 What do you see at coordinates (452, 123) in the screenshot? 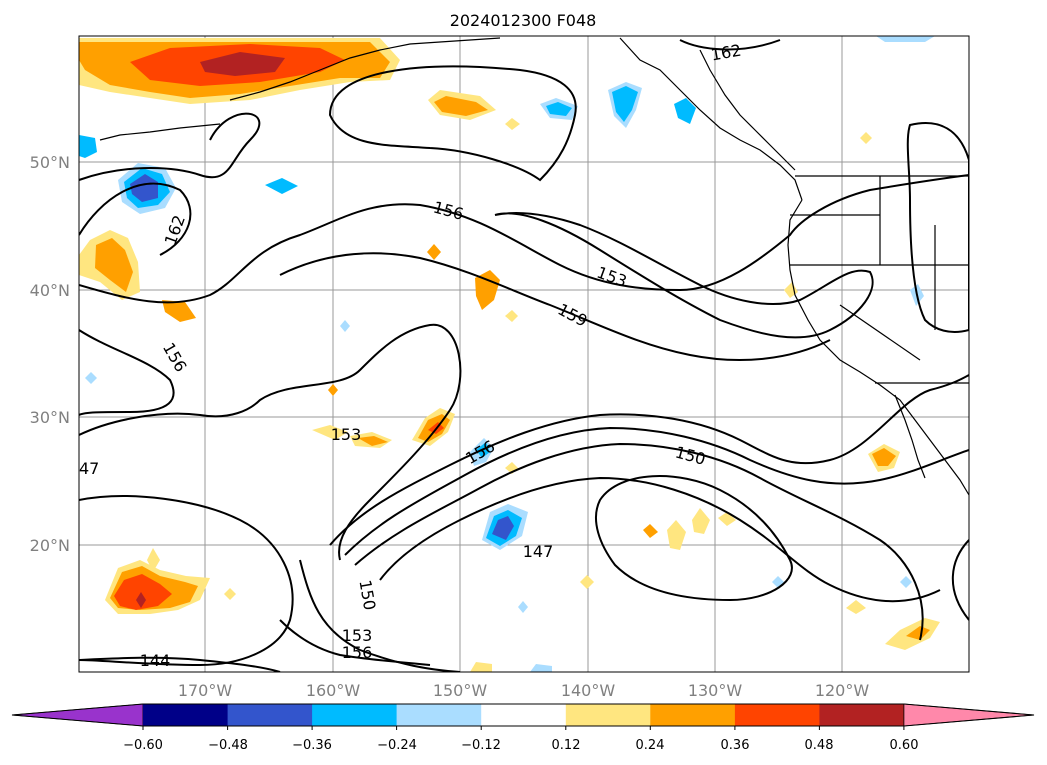
I see `contour-162-lobe` at bounding box center [452, 123].